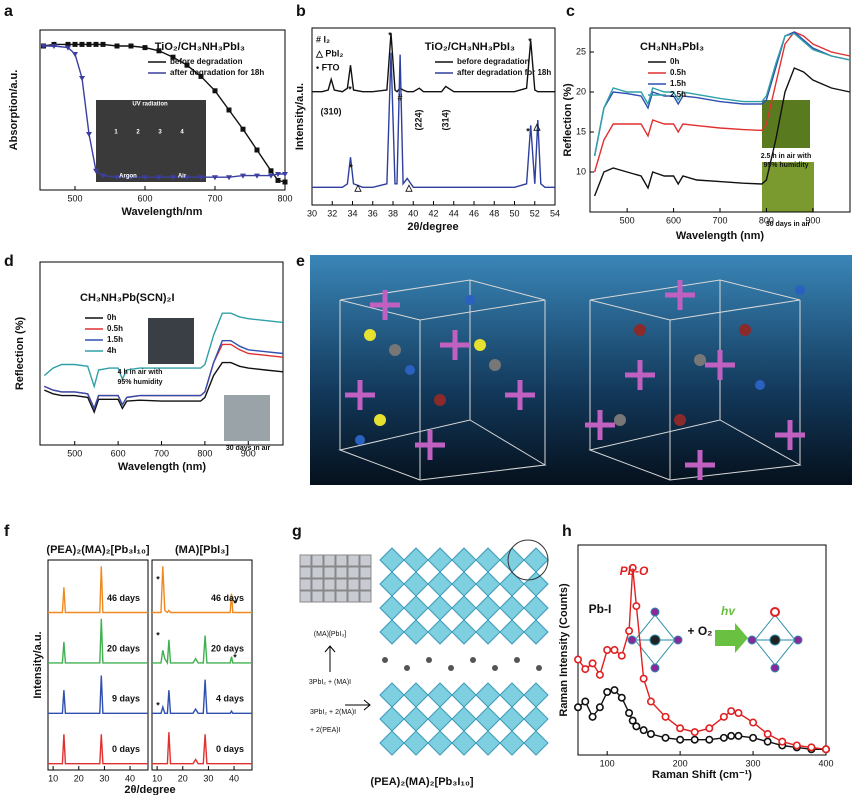 The image size is (855, 795). Describe the element at coordinates (715, 640) in the screenshot. I see `octahedron-icons` at that location.